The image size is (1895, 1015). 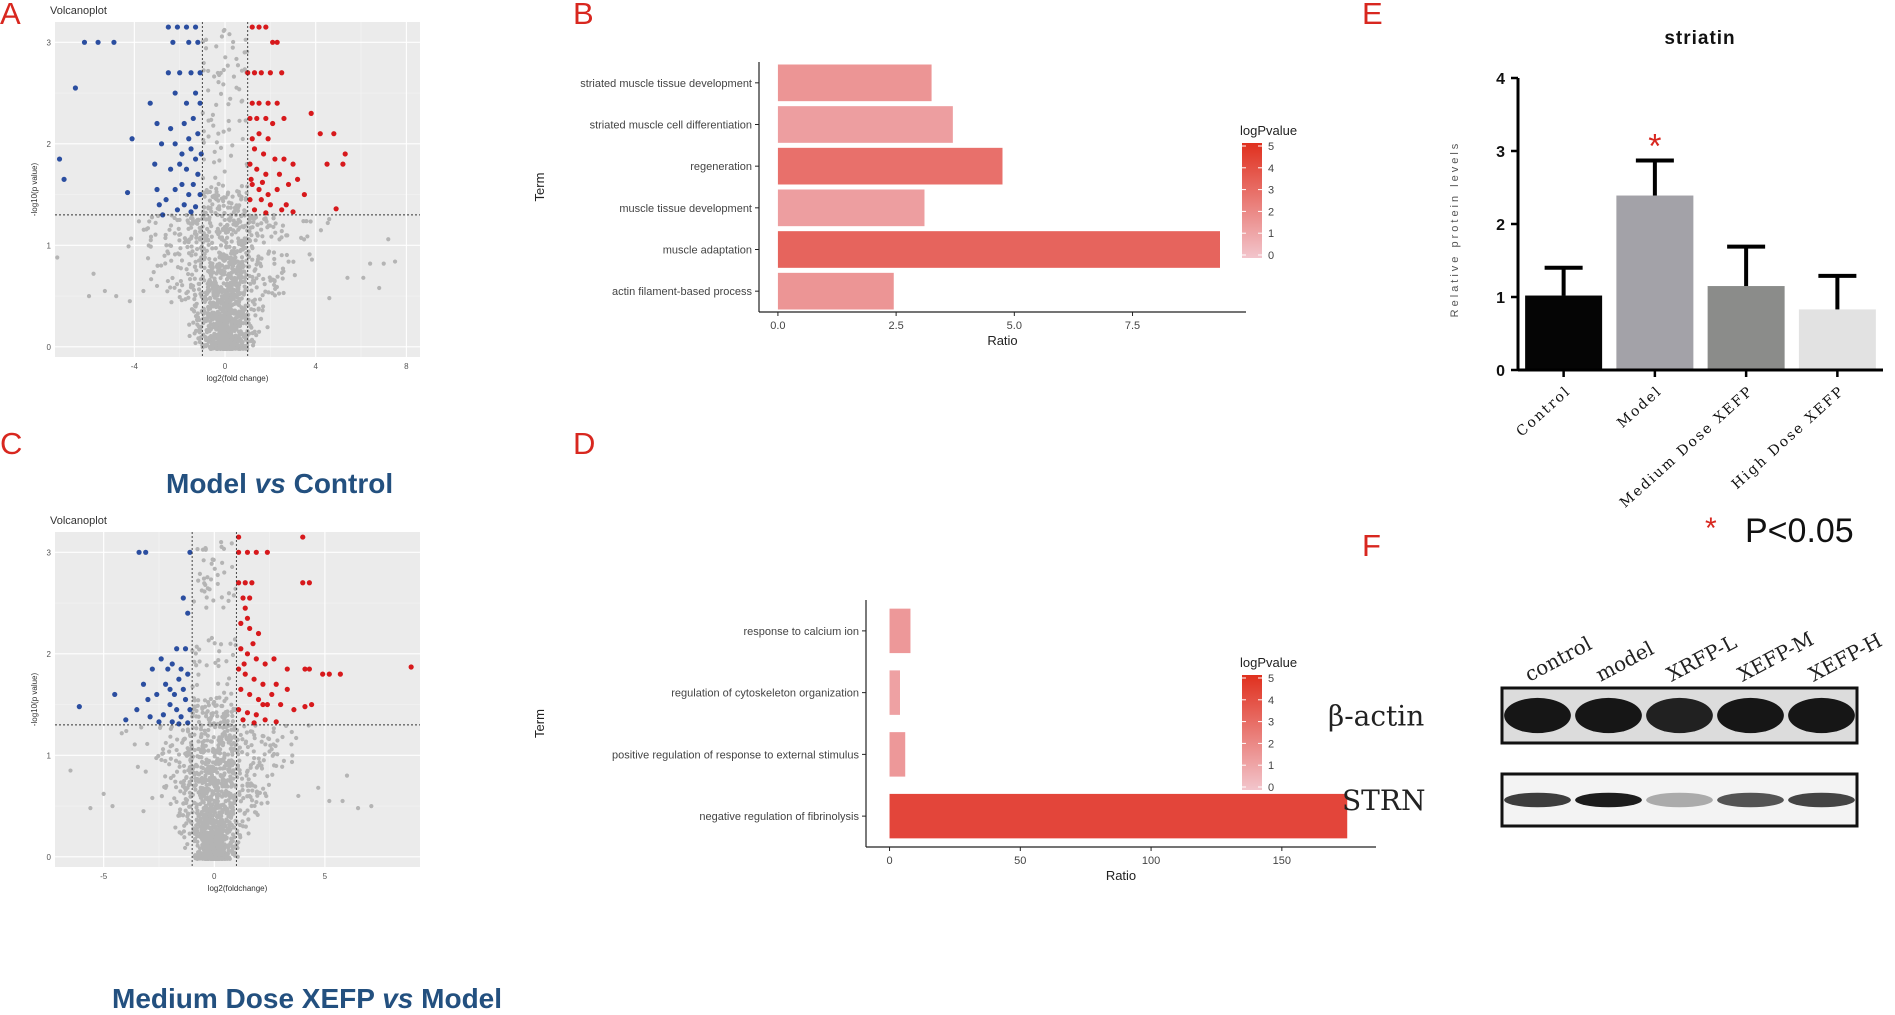 What do you see at coordinates (1271, 234) in the screenshot?
I see `legend-tick-label: 1` at bounding box center [1271, 234].